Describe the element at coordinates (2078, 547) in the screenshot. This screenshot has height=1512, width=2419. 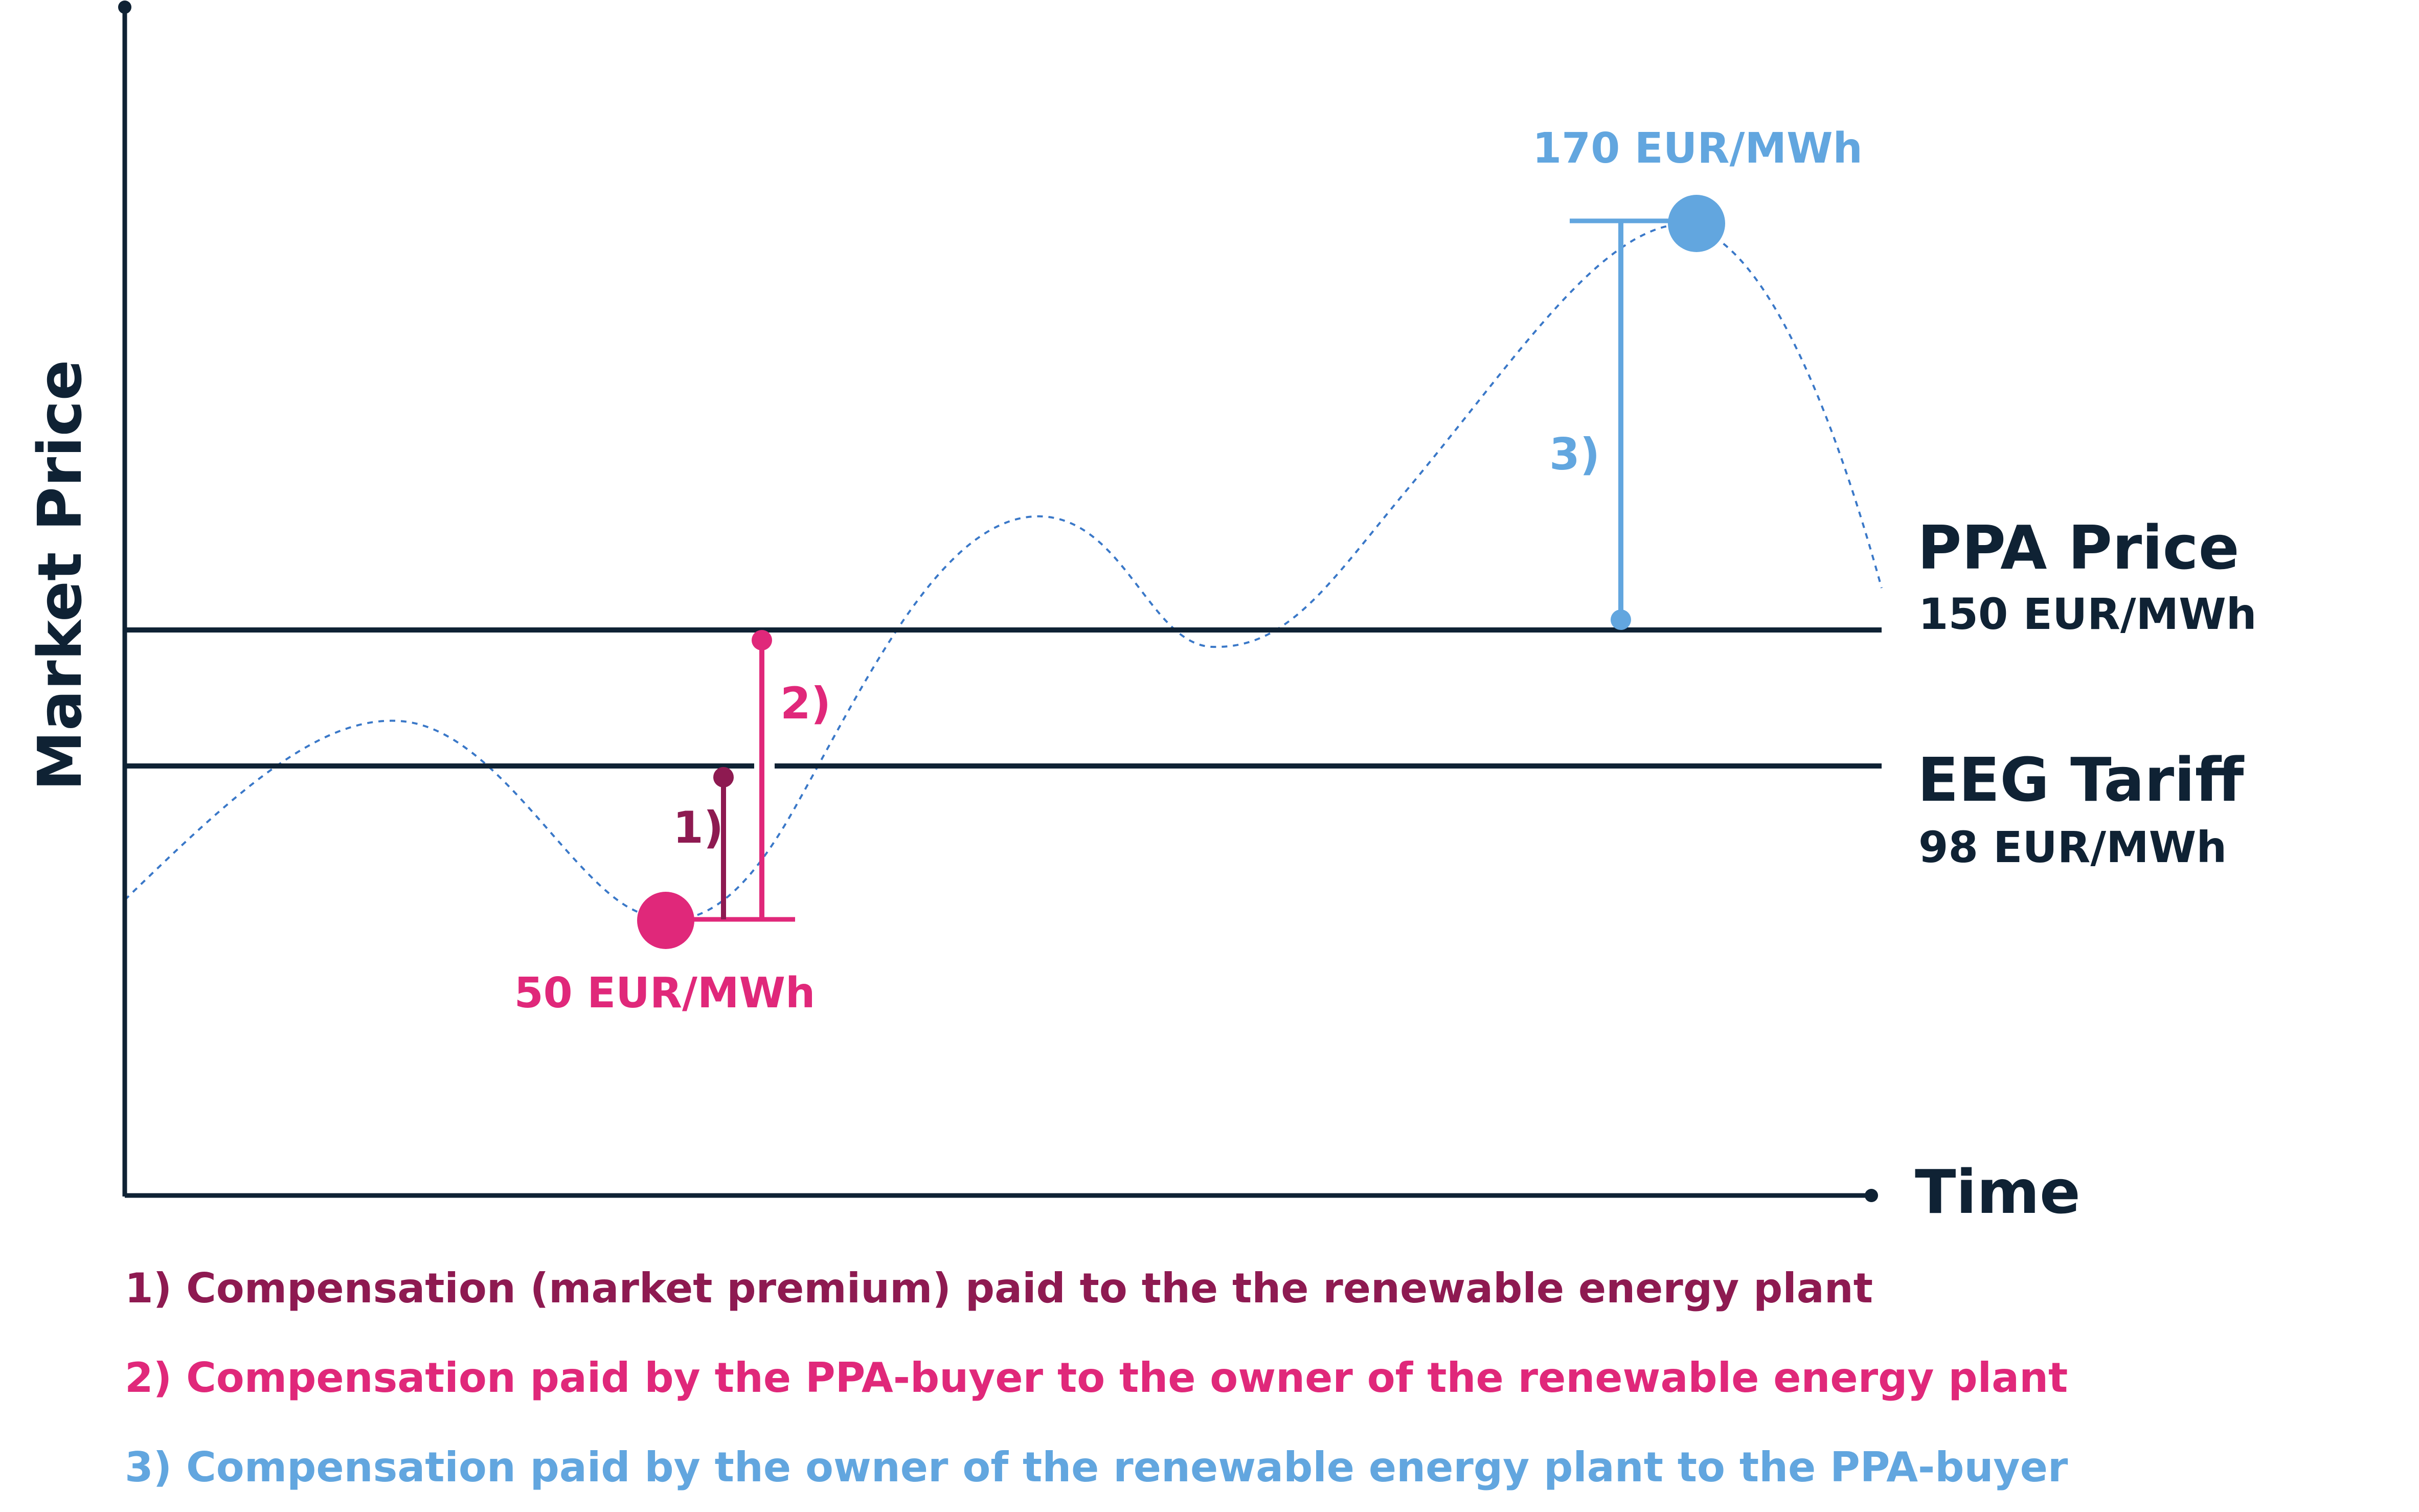
I see `ppa-price-title: PPA Price` at that location.